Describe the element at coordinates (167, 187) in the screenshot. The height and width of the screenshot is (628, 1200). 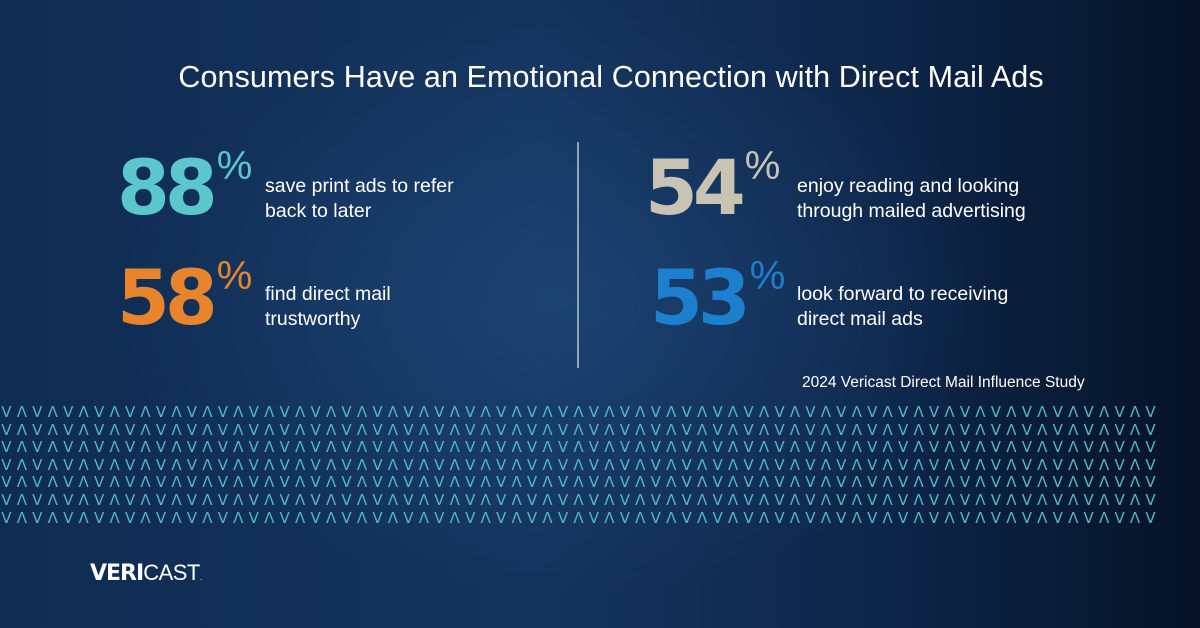
I see `stat-value: 88` at that location.